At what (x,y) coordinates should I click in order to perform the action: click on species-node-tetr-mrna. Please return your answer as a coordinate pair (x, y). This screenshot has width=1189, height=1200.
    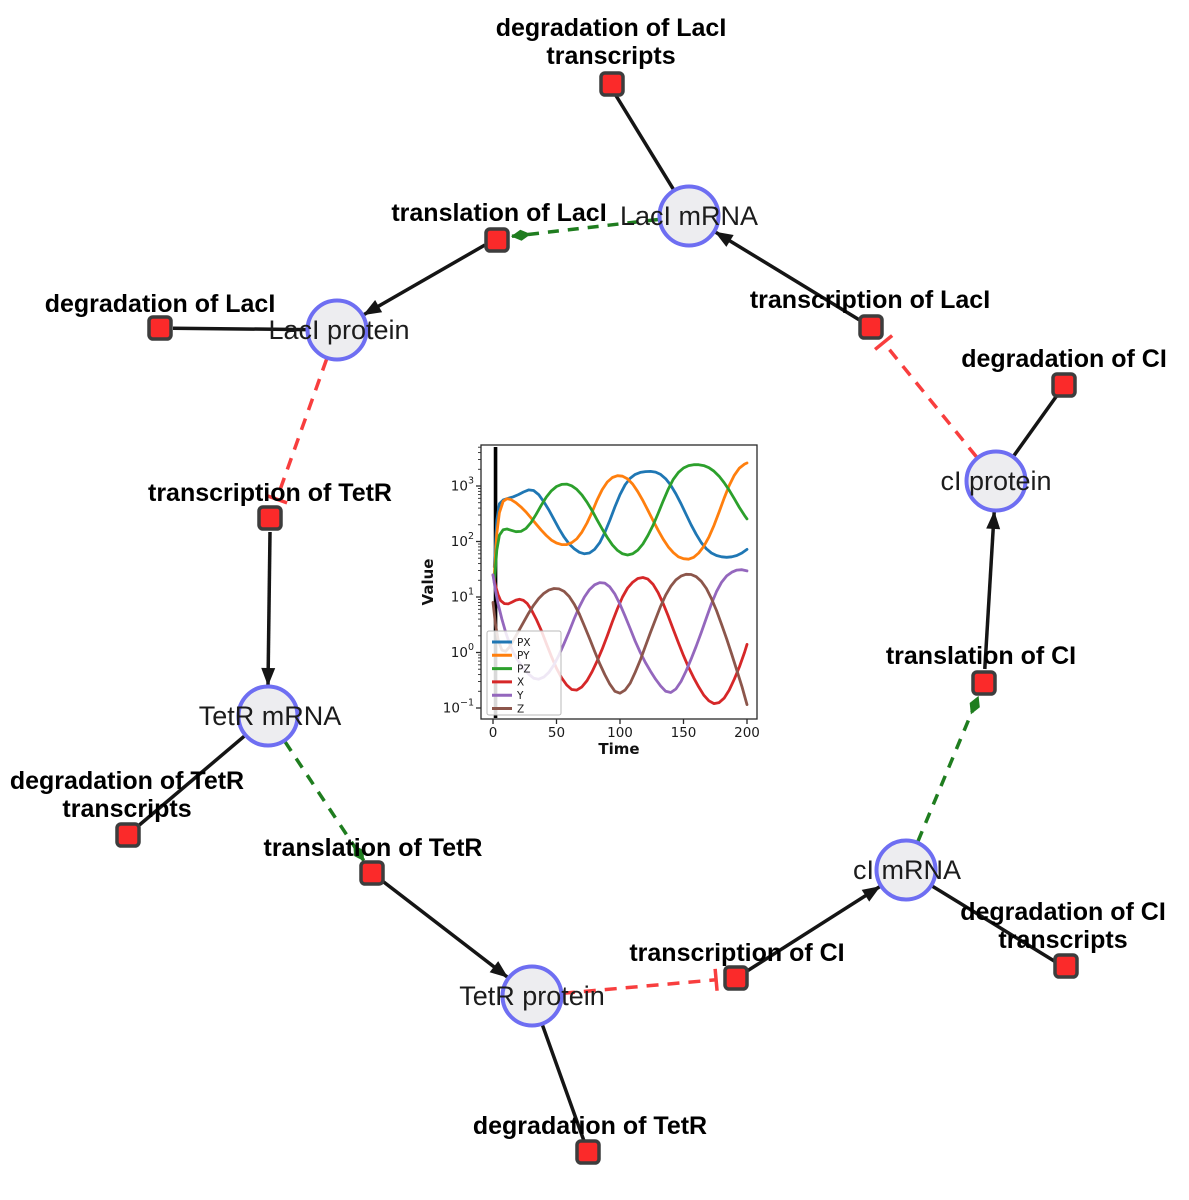
    Looking at the image, I should click on (268, 716).